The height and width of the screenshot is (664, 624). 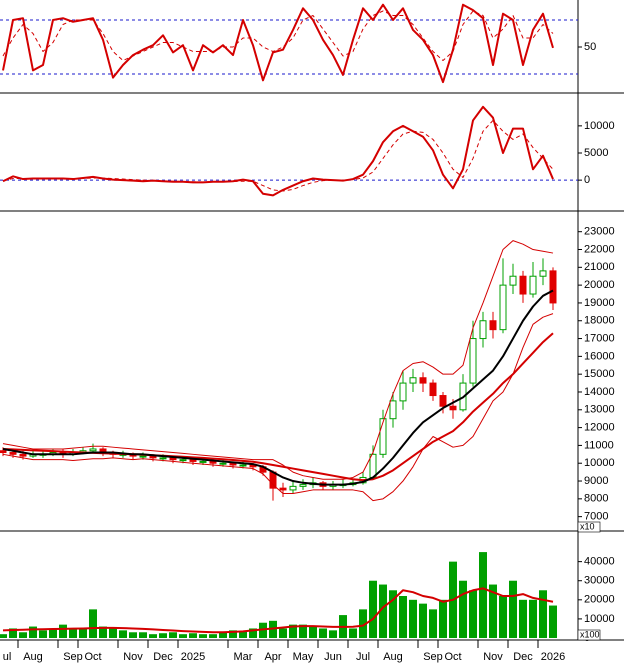 I want to click on y-tick-label: 13000, so click(x=599, y=410).